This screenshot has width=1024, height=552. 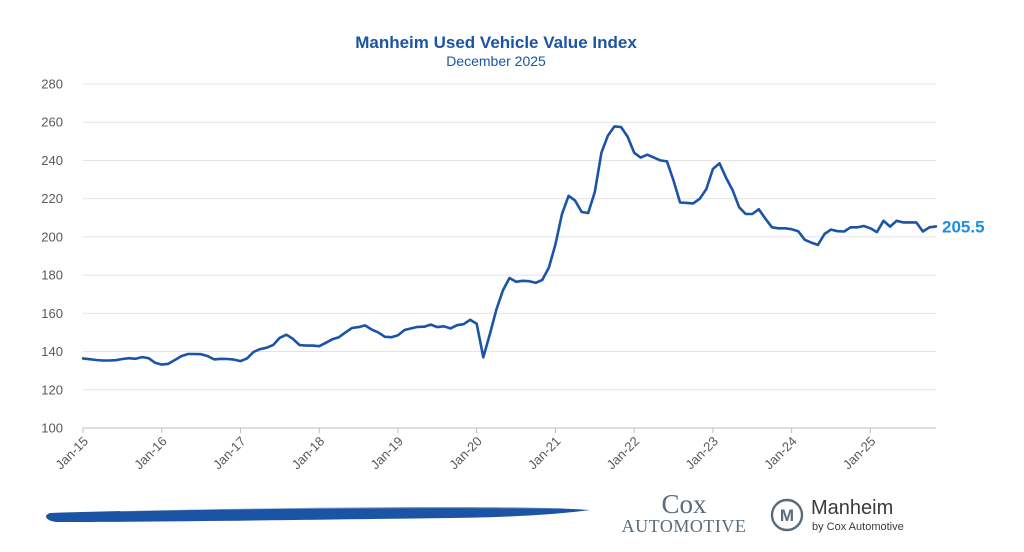 What do you see at coordinates (858, 527) in the screenshot?
I see `manheim-logo-tagline: by Cox Automotive` at bounding box center [858, 527].